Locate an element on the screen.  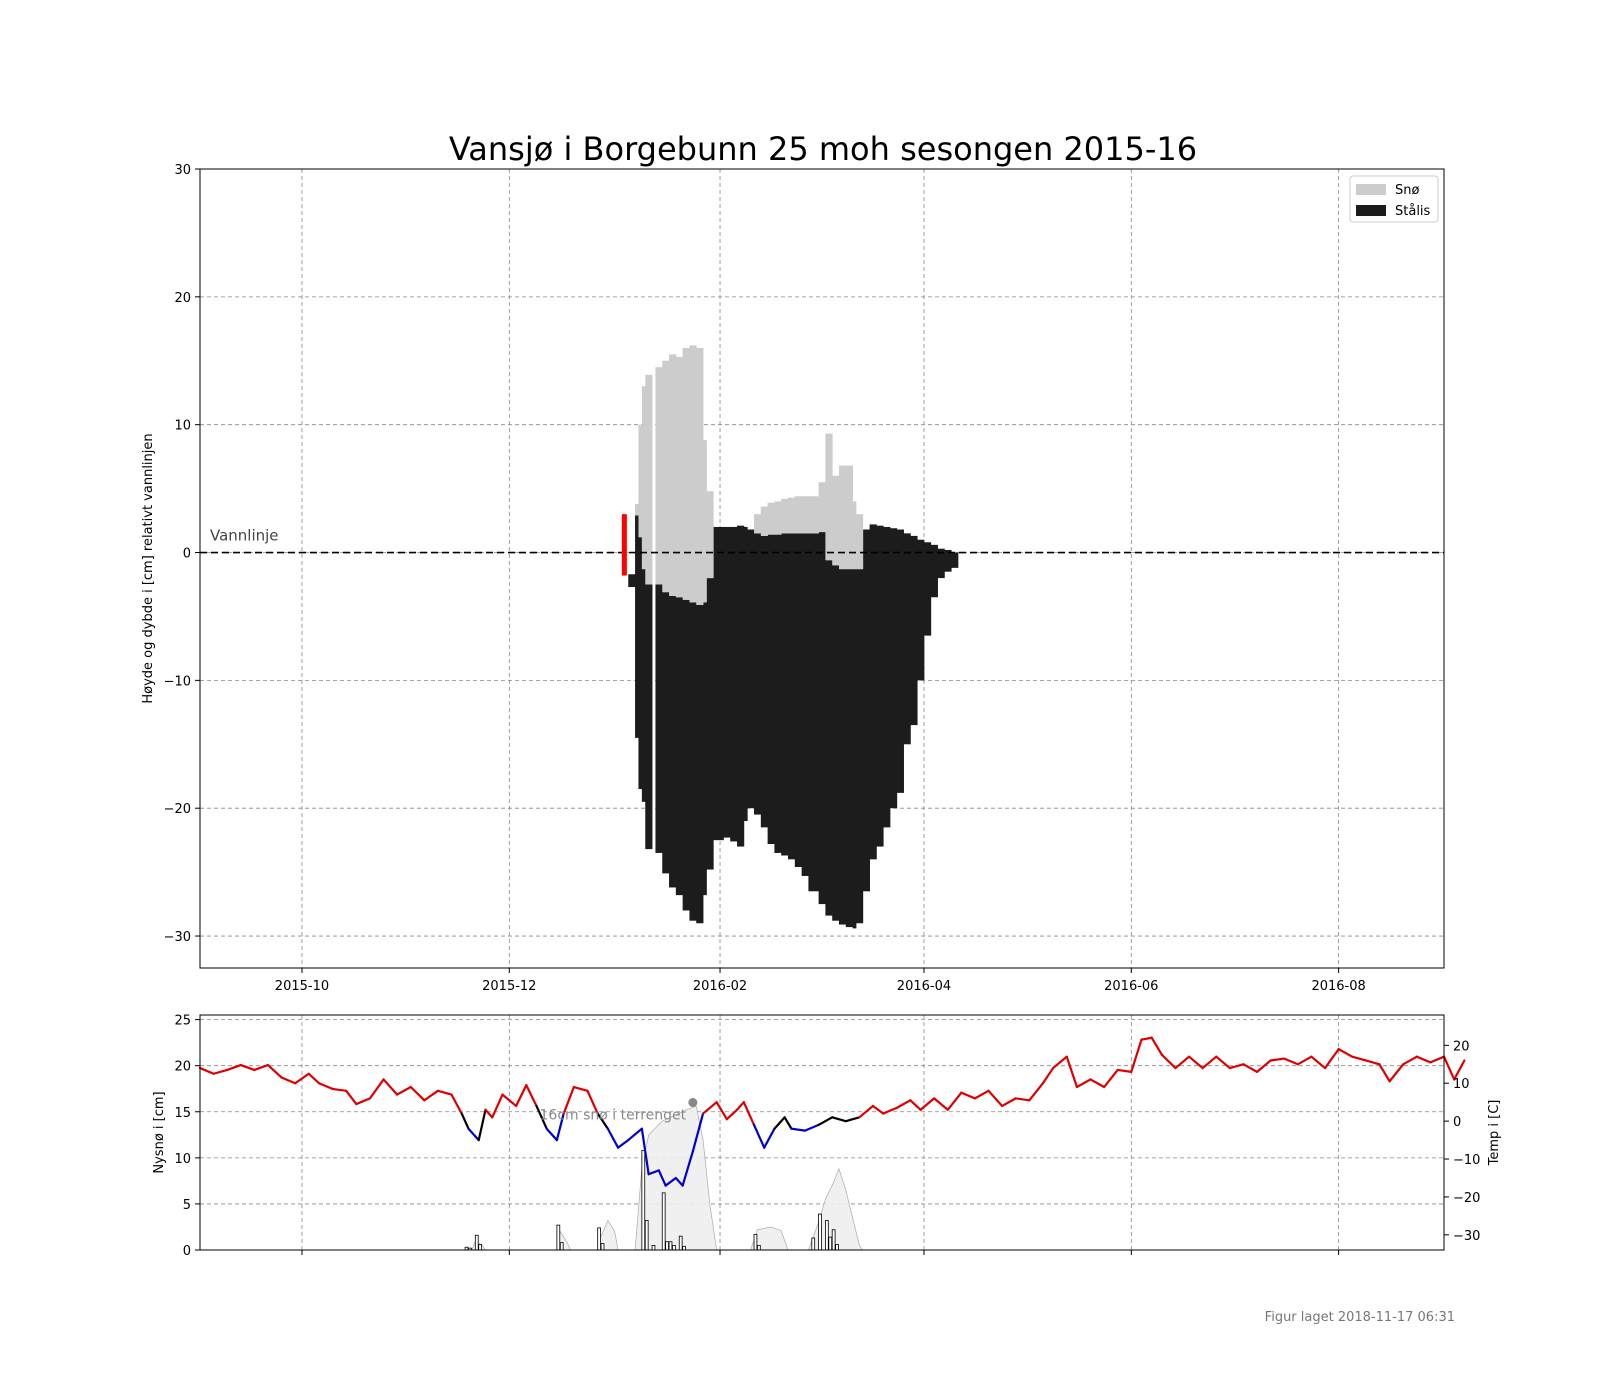
y-tick-label: −10 is located at coordinates (177, 681).